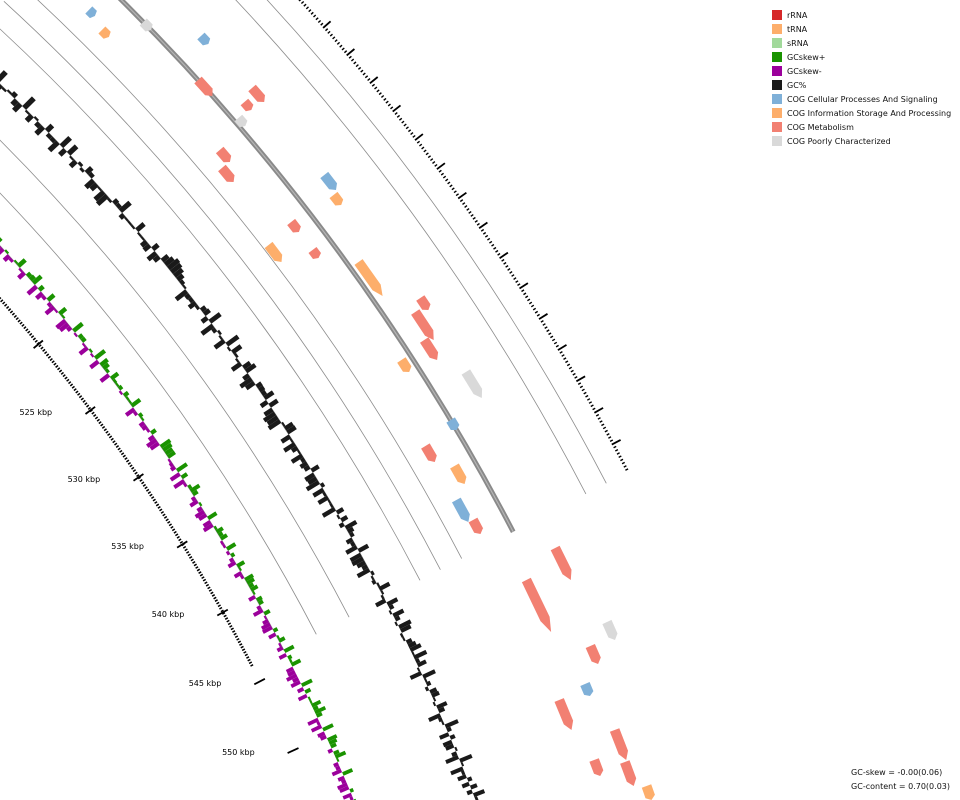 The width and height of the screenshot is (960, 800). What do you see at coordinates (869, 113) in the screenshot?
I see `legend-label-cog-information: COG Information Storage And Processing` at bounding box center [869, 113].